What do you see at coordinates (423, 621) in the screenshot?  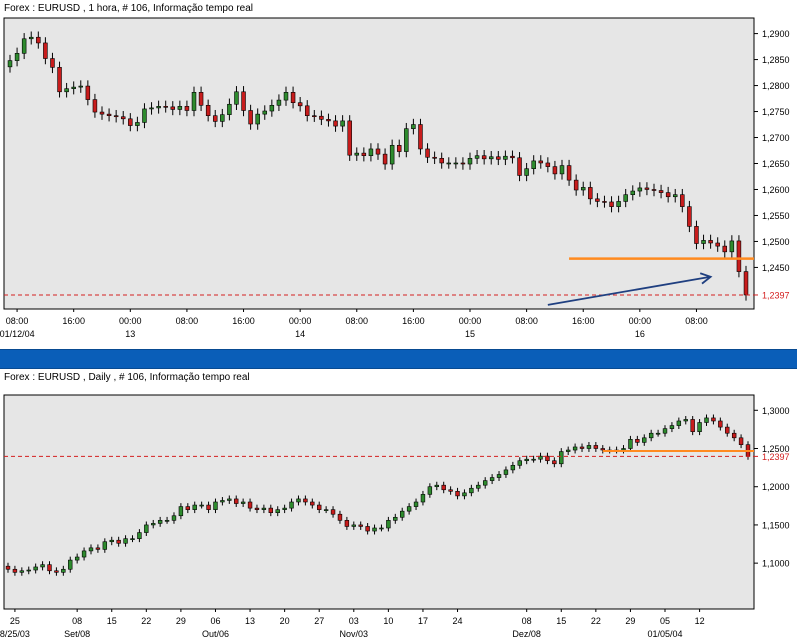 I see `daily-x-tick-label: 17` at bounding box center [423, 621].